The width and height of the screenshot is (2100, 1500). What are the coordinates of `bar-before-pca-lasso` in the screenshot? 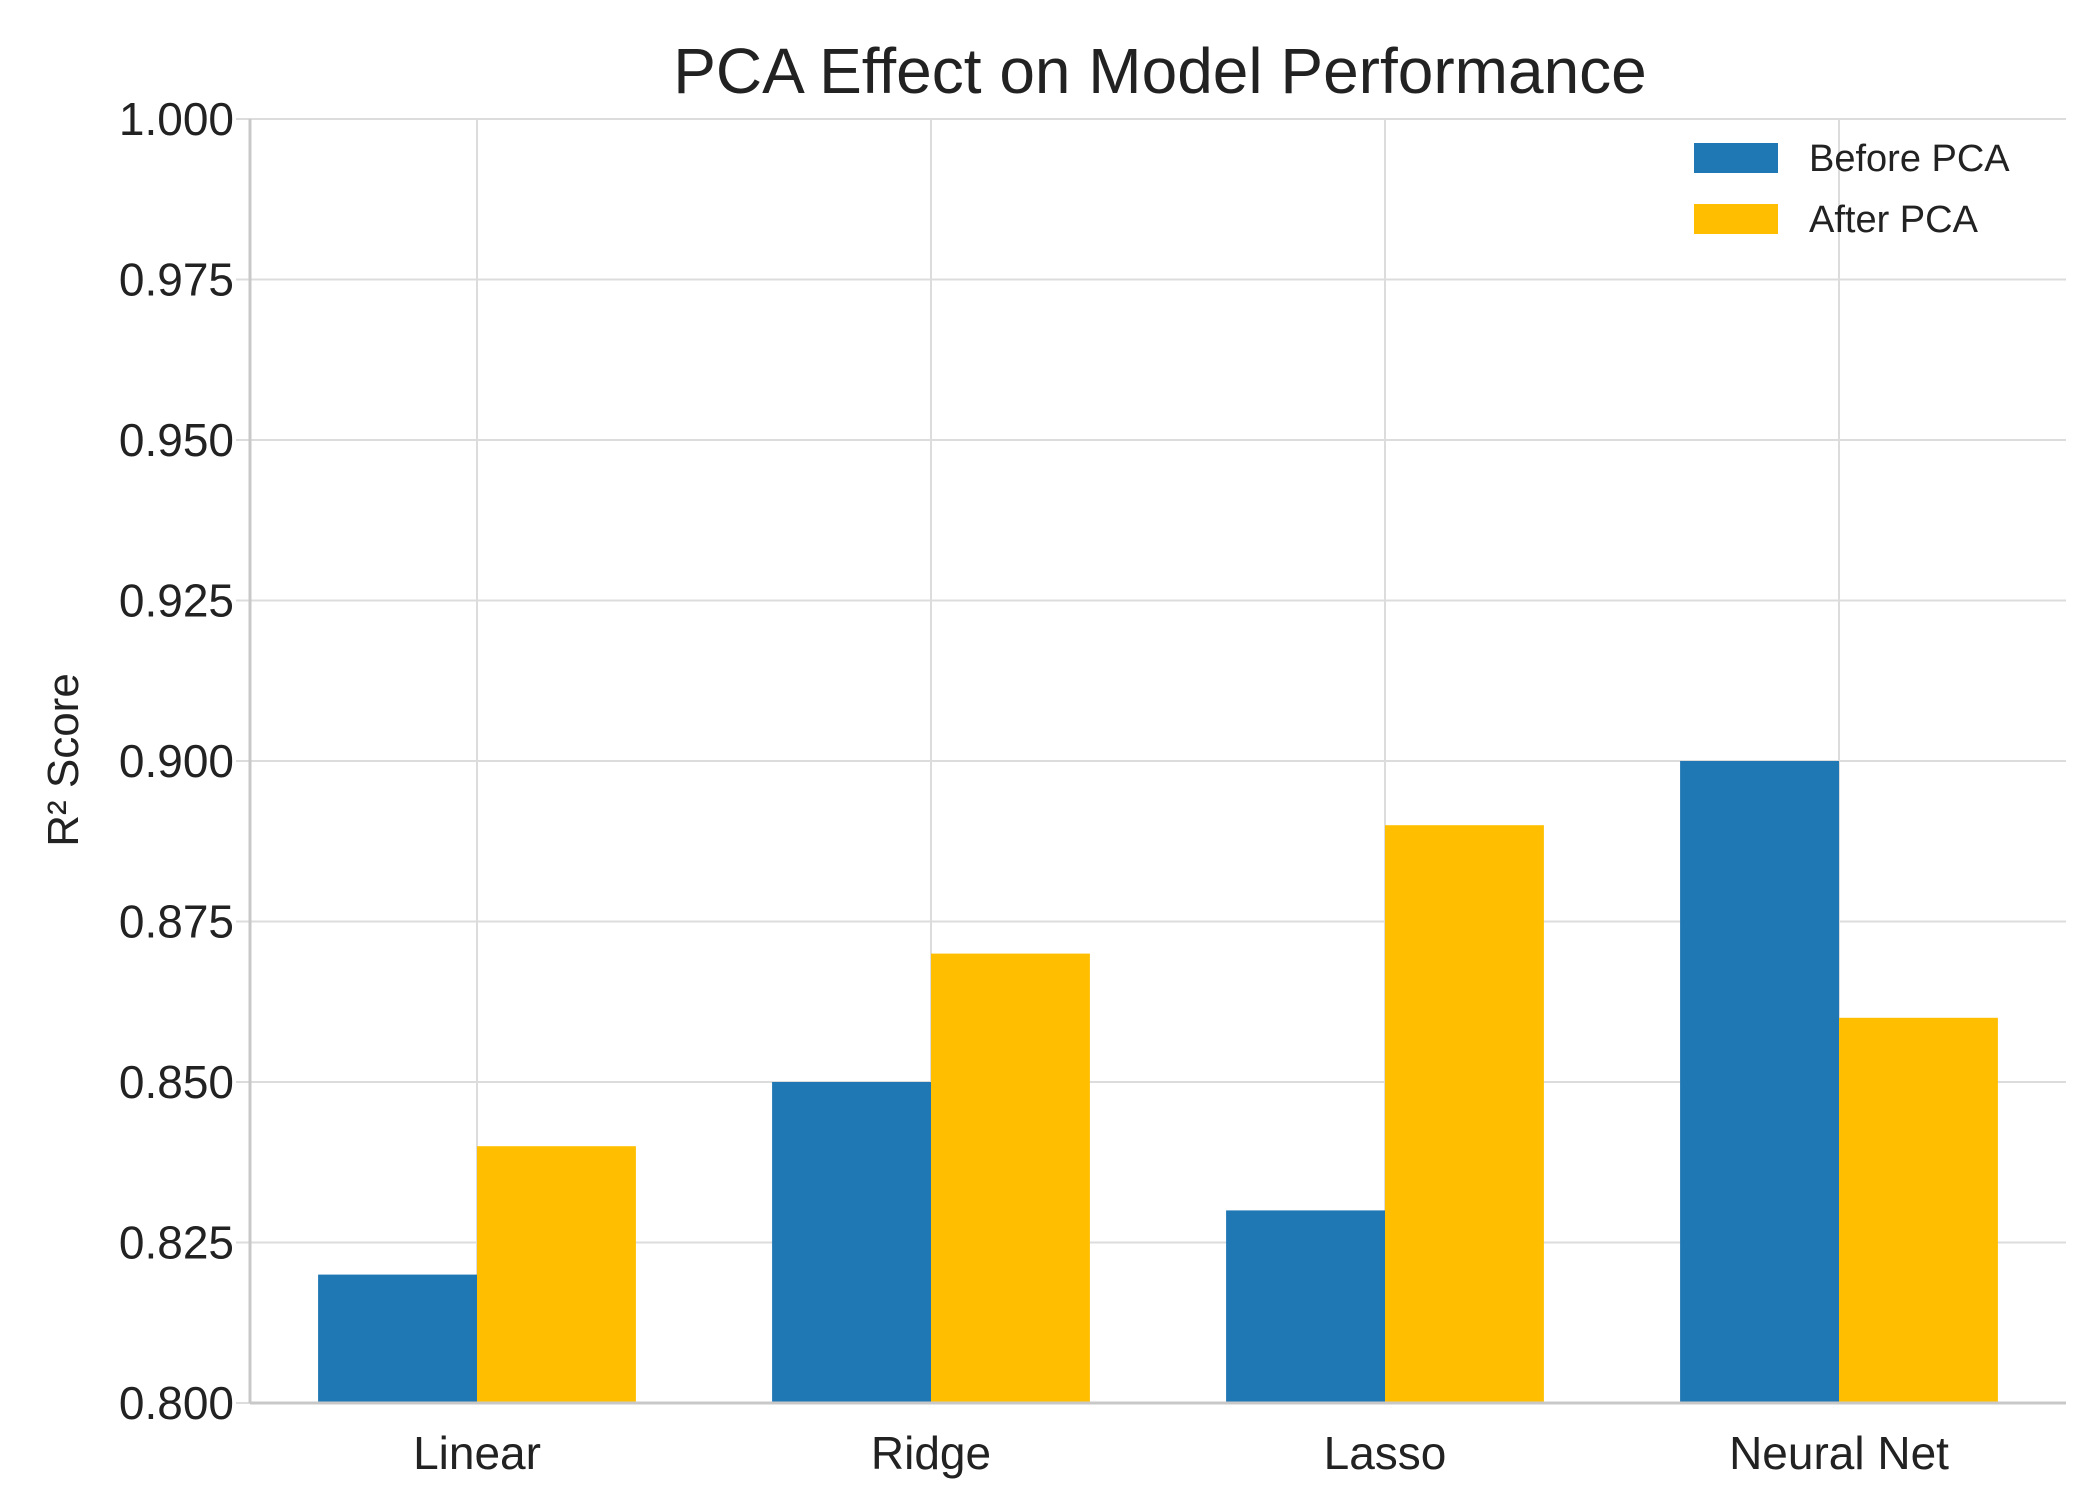 It's located at (1305, 1306).